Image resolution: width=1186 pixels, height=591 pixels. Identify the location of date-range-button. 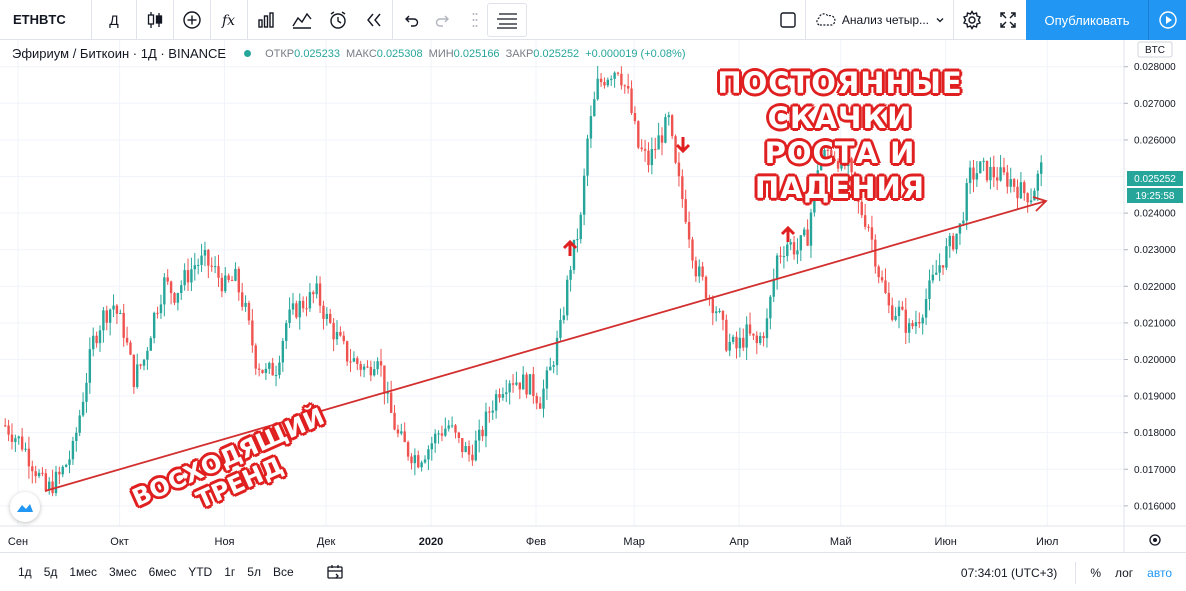
(335, 572).